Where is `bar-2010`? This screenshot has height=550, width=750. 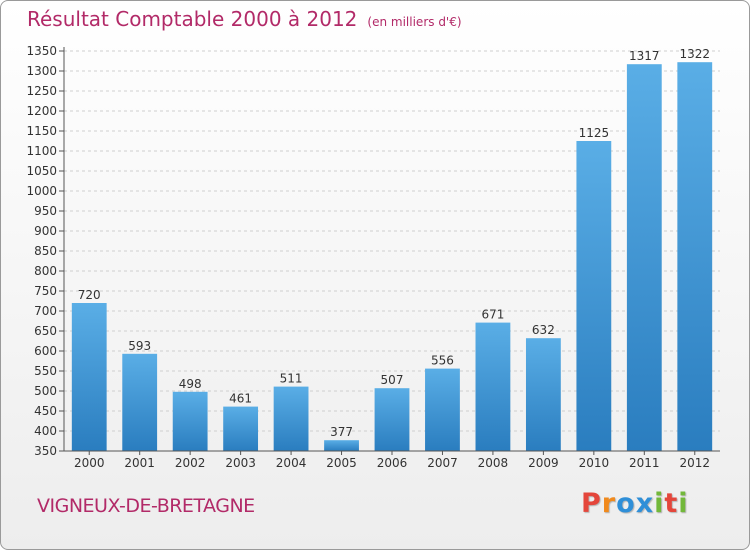 bar-2010 is located at coordinates (594, 296).